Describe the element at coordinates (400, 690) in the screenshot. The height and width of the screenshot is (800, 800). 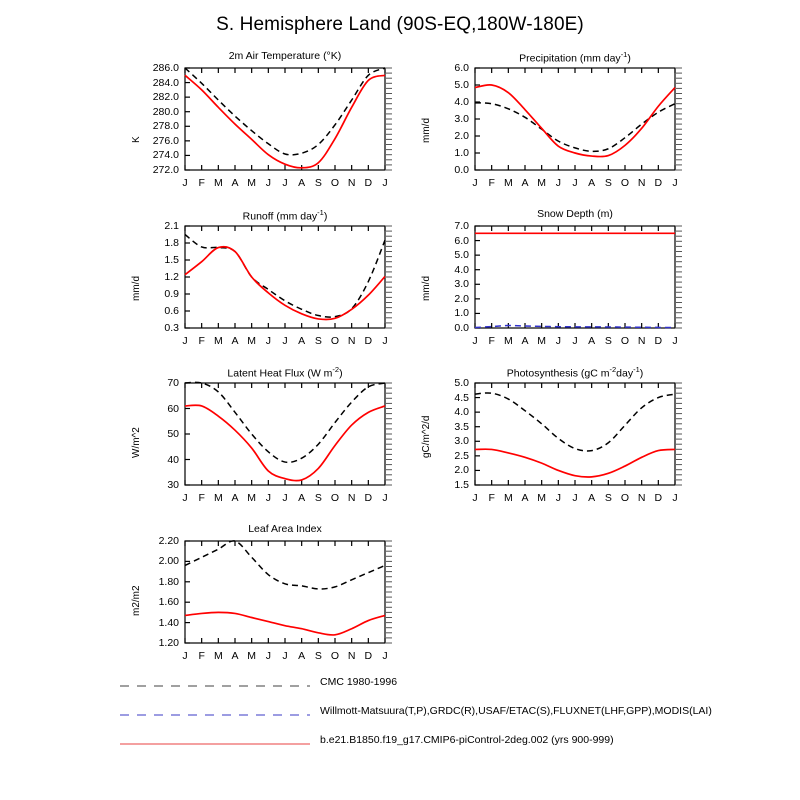
I see `legend-entry-cmc: CMC 1980-1996` at that location.